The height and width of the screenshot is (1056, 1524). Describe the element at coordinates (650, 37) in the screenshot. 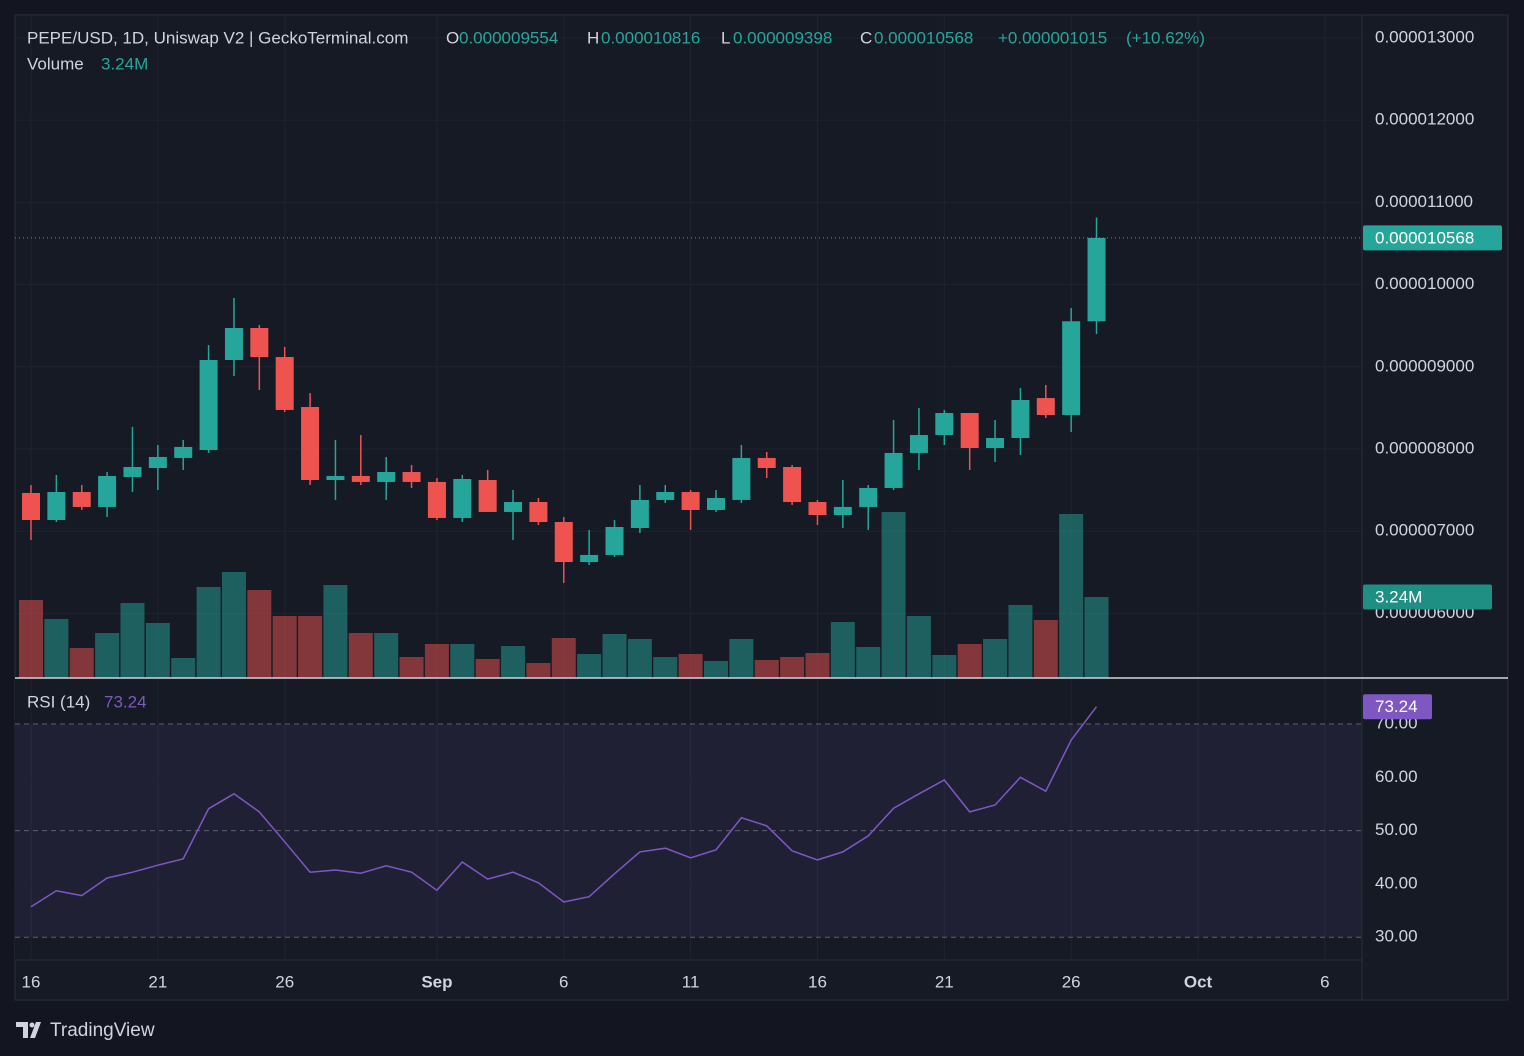

I see `ohlc-value: 0.000010816` at that location.